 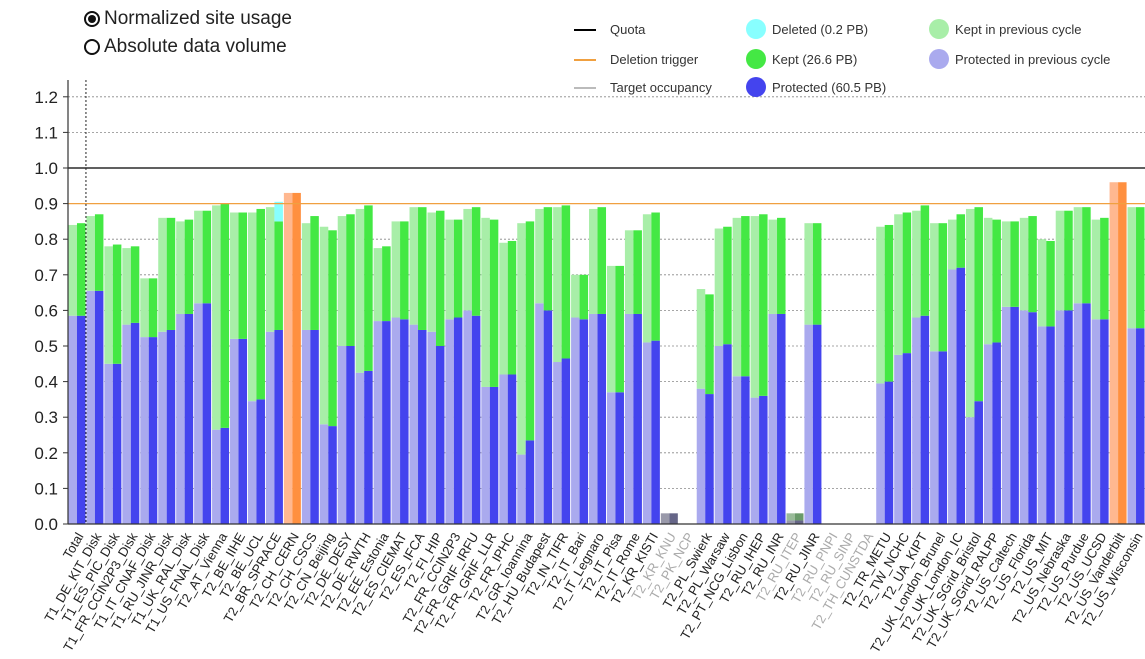 What do you see at coordinates (1033, 59) in the screenshot?
I see `legend-protected-prev-label: Protected in previous cycle` at bounding box center [1033, 59].